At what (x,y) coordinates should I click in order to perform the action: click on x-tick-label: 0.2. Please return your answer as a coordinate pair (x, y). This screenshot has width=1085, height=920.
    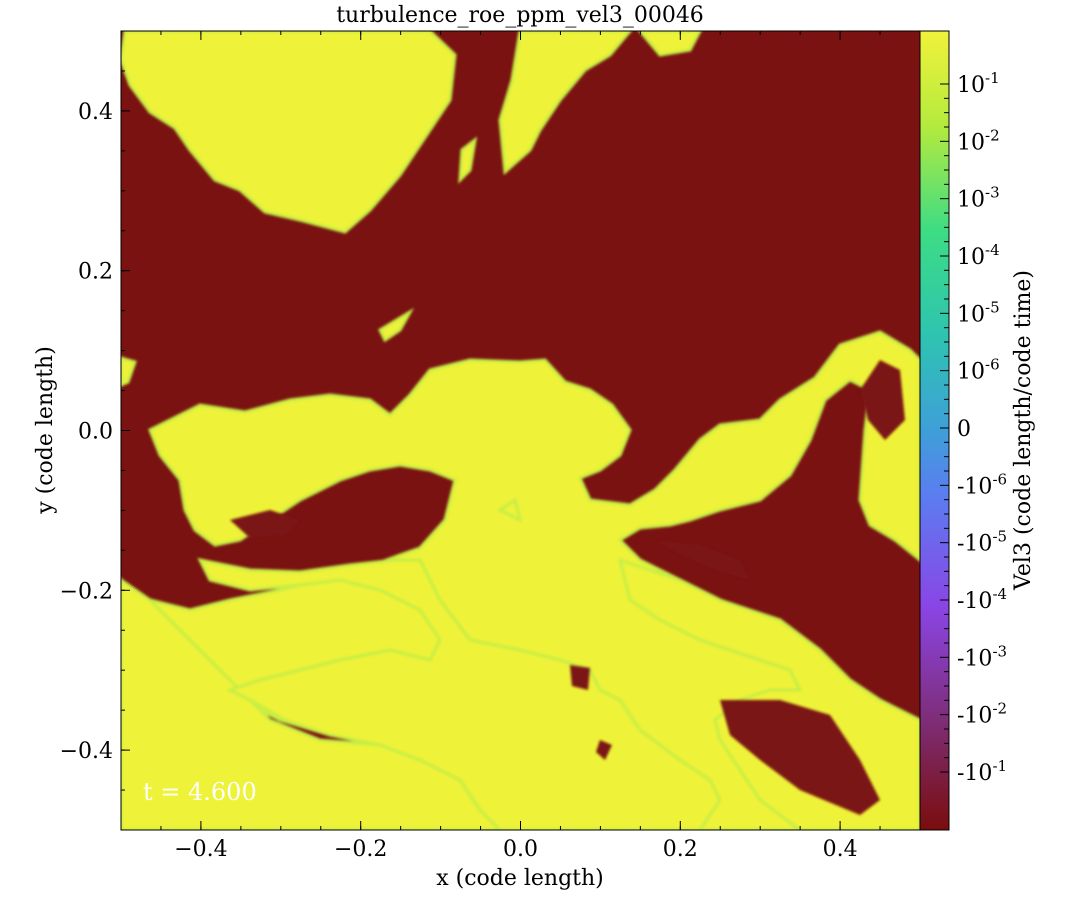
    Looking at the image, I should click on (680, 849).